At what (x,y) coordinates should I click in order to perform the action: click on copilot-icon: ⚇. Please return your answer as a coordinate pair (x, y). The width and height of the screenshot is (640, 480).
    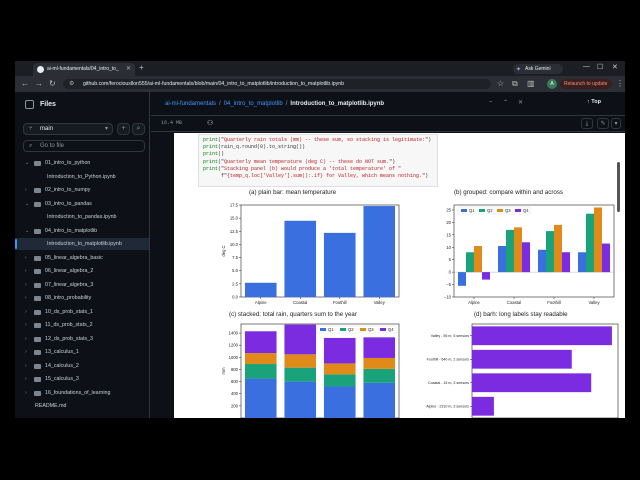
    Looking at the image, I should click on (210, 123).